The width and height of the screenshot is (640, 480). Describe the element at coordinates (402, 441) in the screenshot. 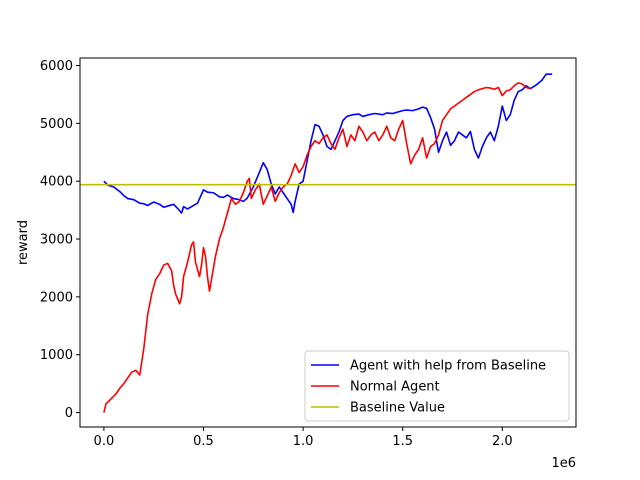

I see `x-tick-label: 1.5` at that location.